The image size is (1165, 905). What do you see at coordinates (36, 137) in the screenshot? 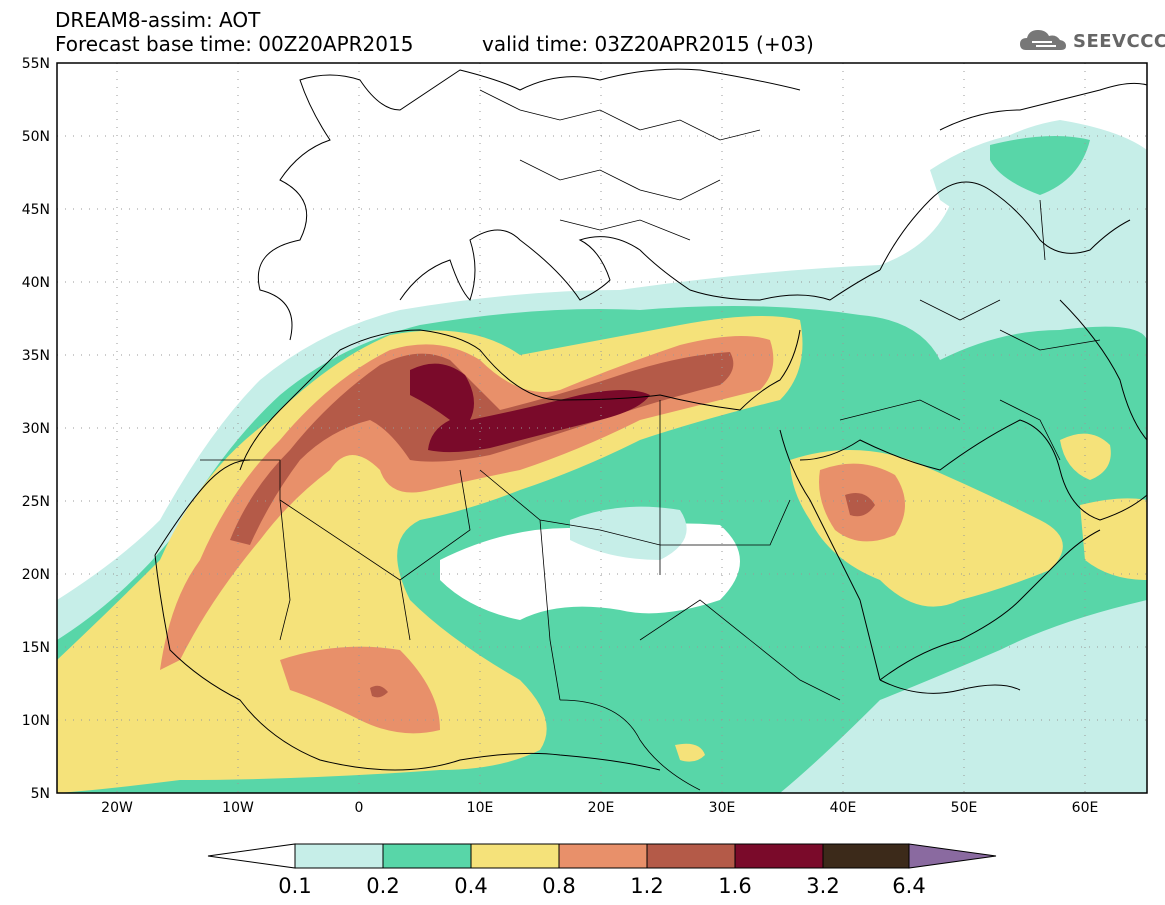
I see `lat-label: 50N` at bounding box center [36, 137].